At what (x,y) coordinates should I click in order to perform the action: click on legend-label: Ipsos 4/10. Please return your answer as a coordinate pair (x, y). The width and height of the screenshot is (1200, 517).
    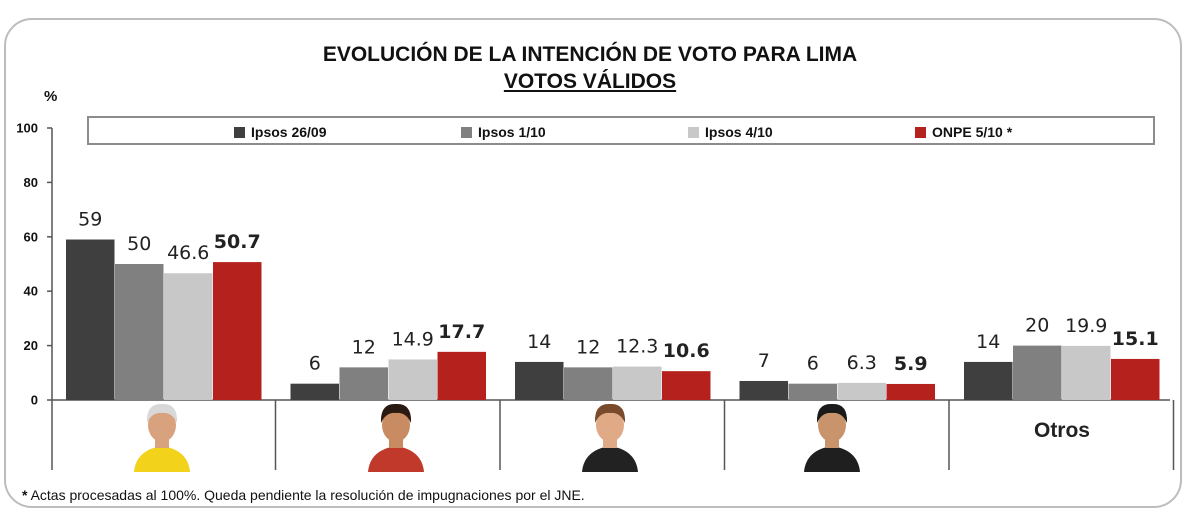
    Looking at the image, I should click on (739, 132).